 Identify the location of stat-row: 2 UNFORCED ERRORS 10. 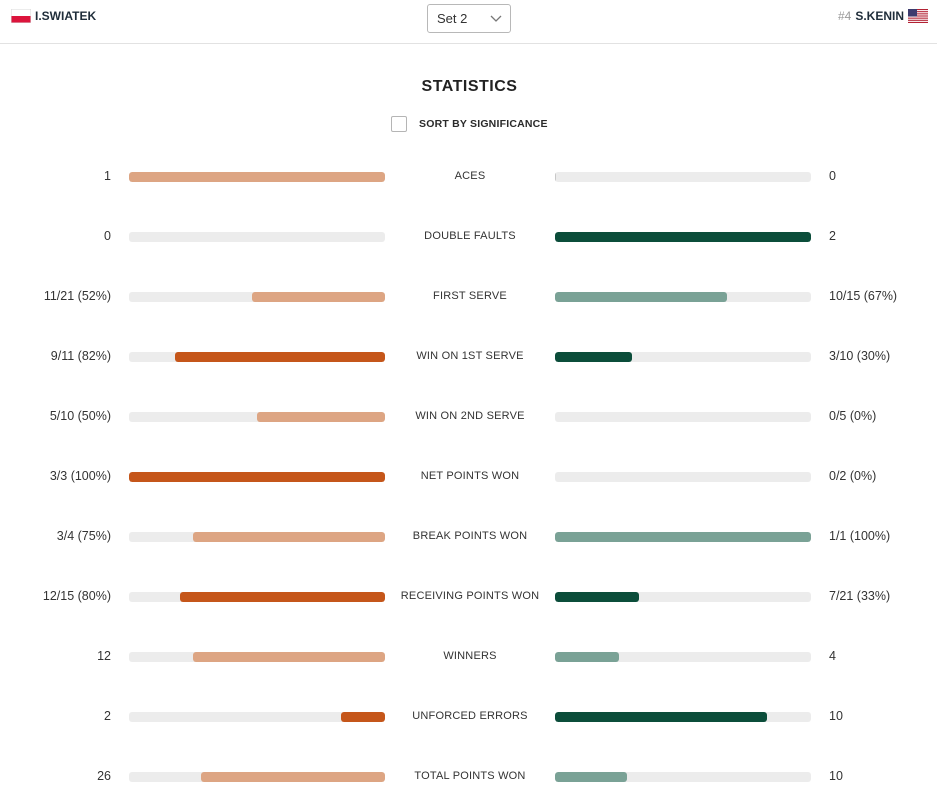
(471, 717).